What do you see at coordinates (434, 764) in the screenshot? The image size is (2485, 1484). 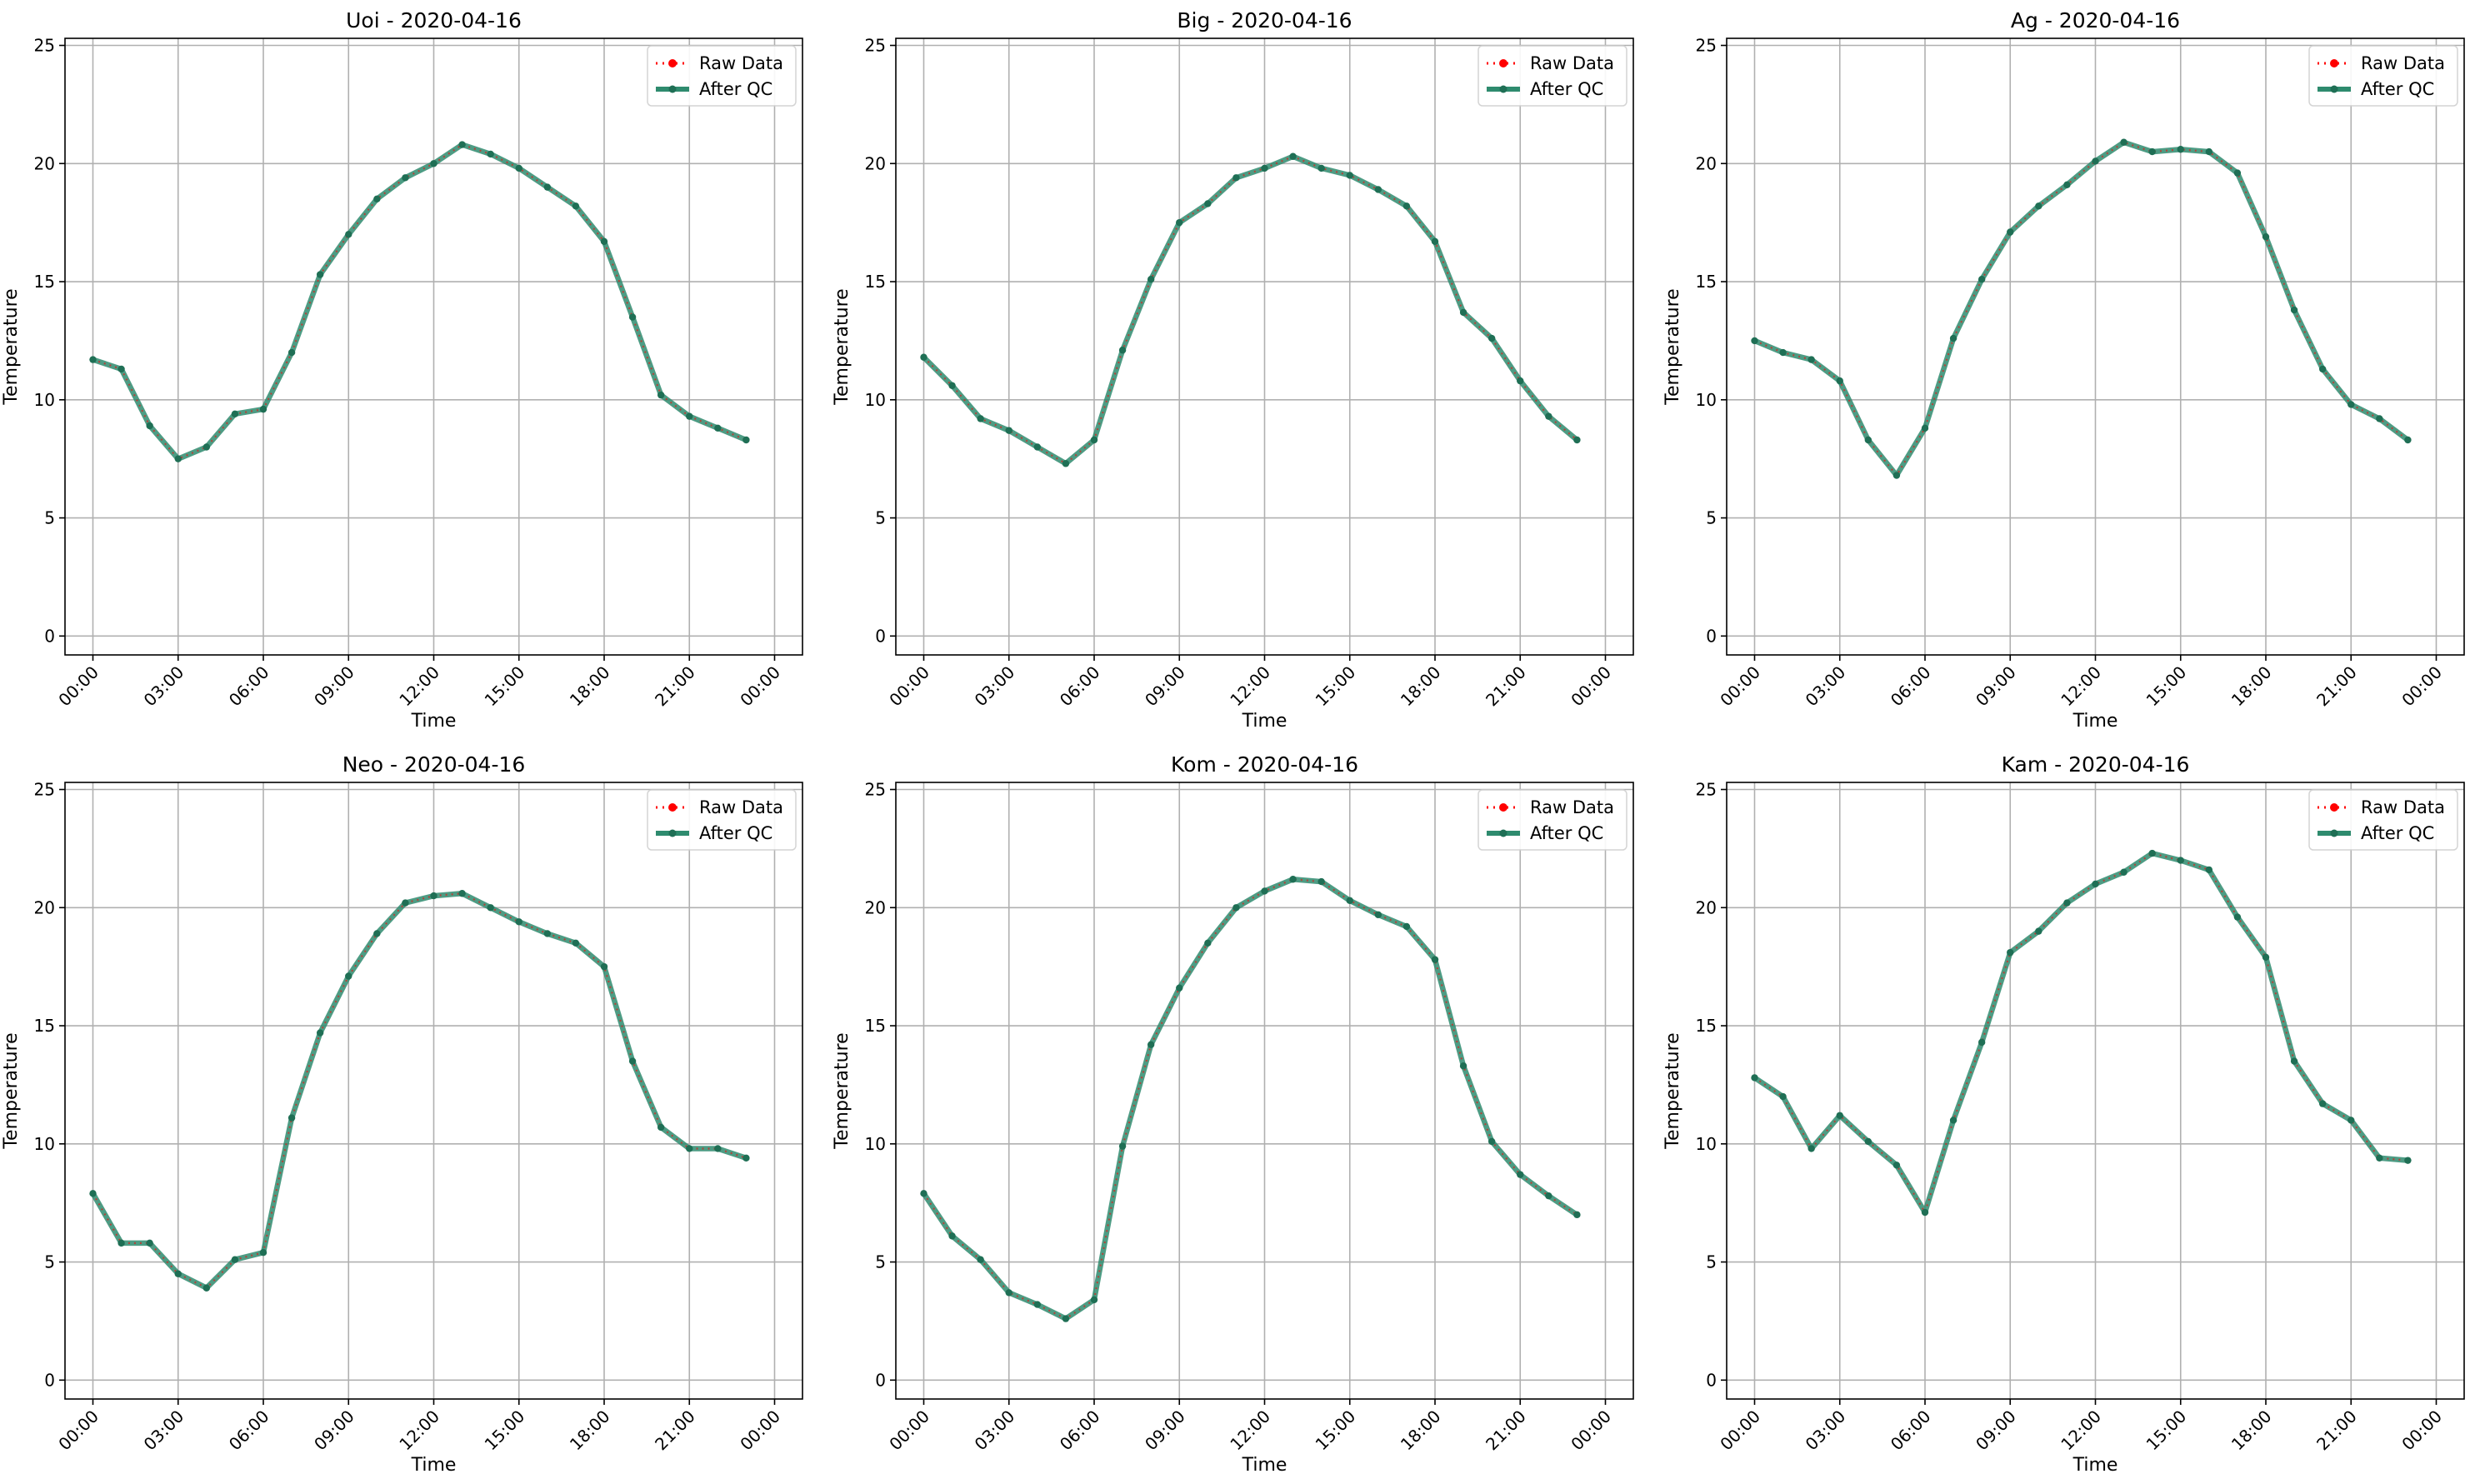 I see `chart-title: Neo - 2020-04-16` at bounding box center [434, 764].